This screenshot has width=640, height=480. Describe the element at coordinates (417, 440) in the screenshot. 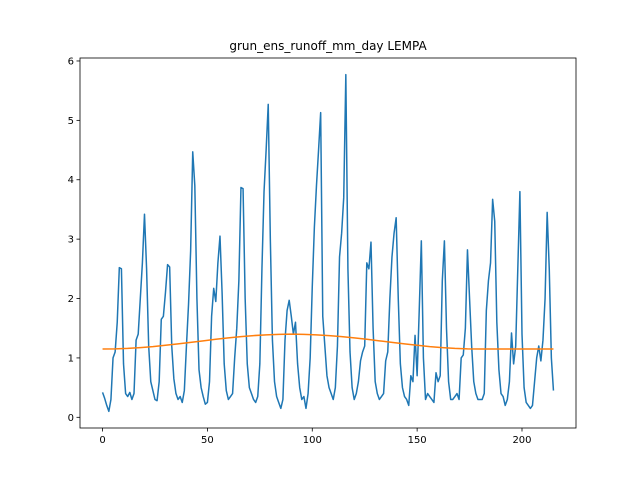

I see `x-tick-label: 150` at that location.